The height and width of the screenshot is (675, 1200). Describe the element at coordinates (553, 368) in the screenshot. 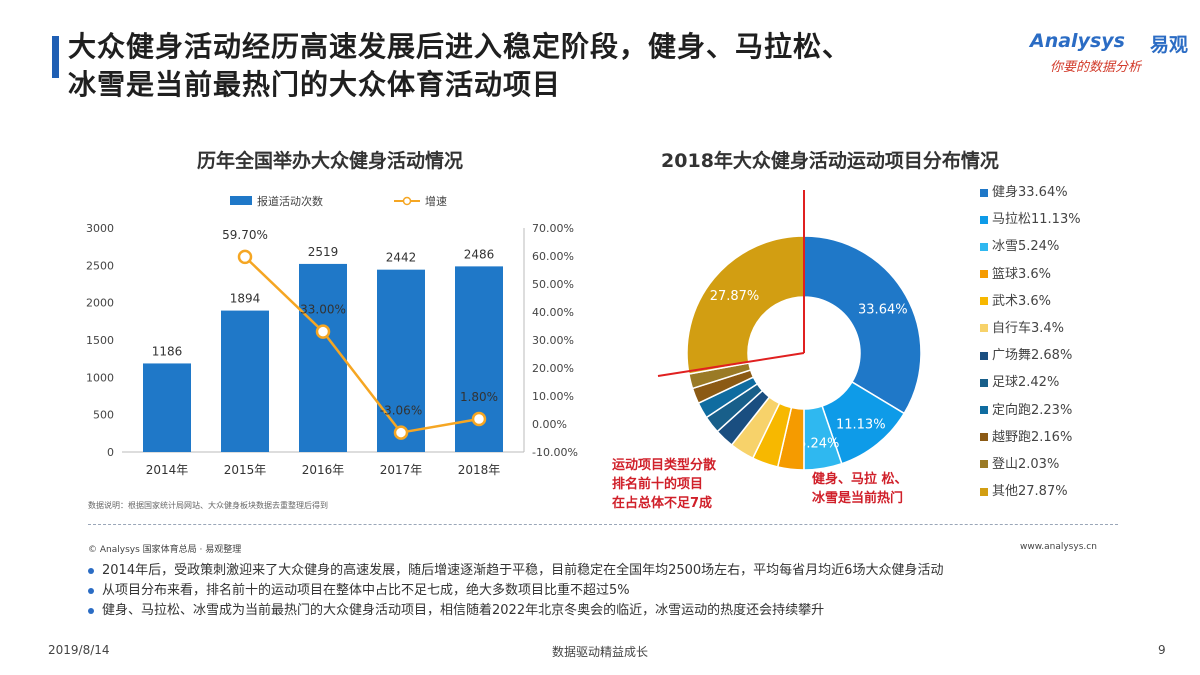

I see `y-right-tick-label: 20.00%` at that location.